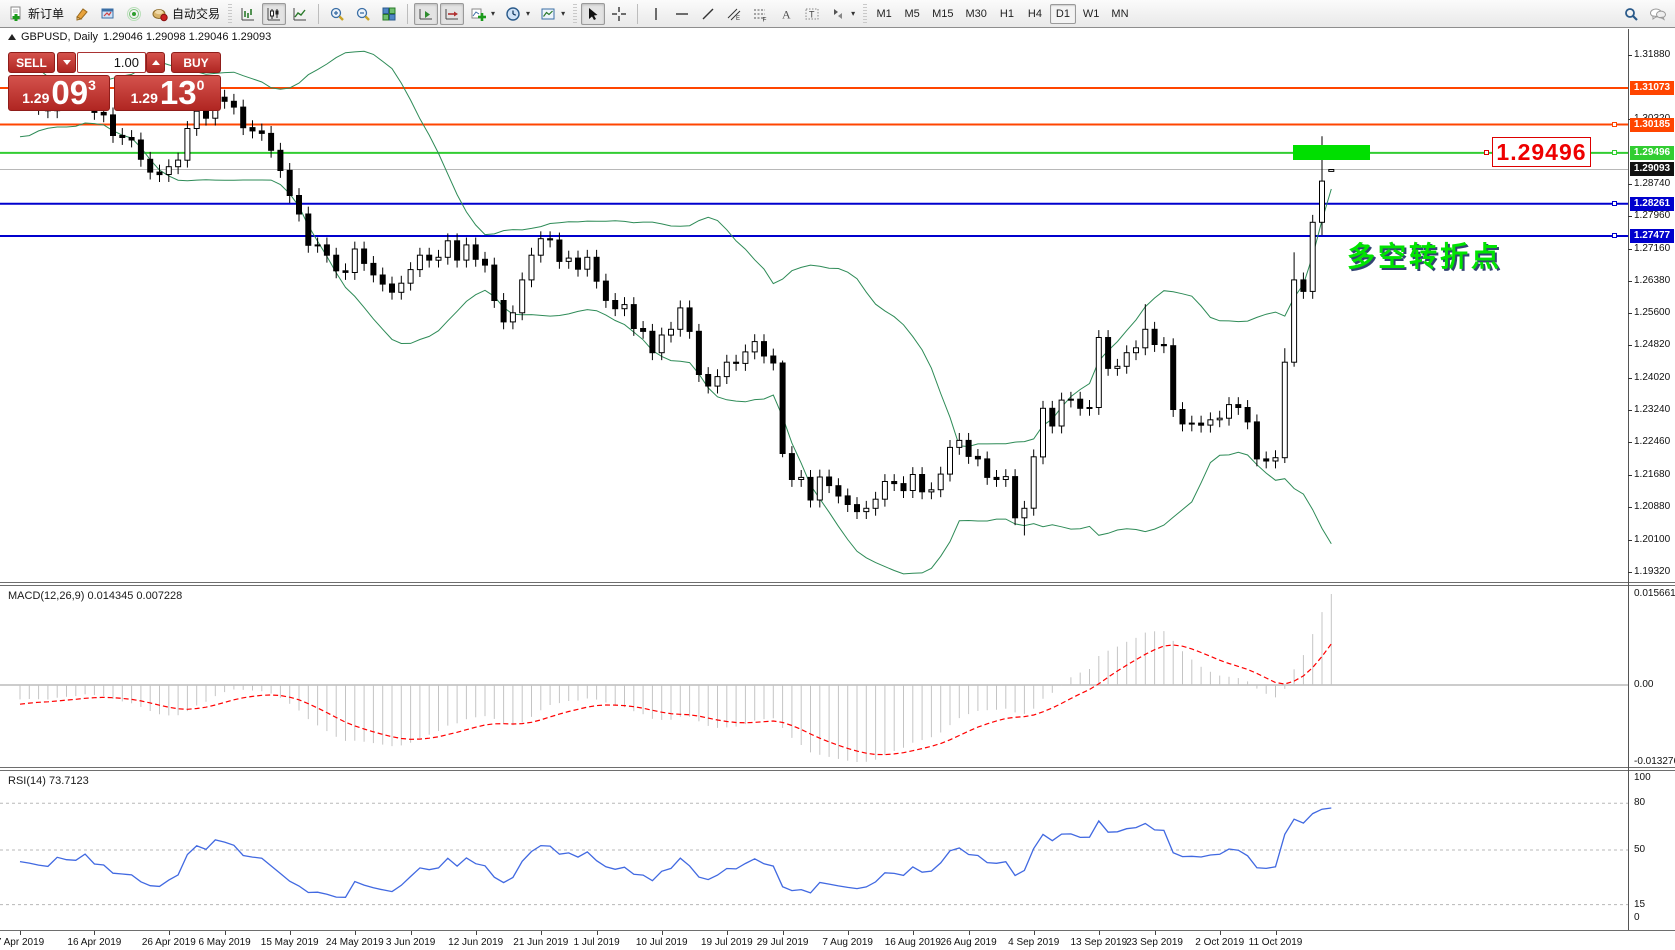 Image resolution: width=1675 pixels, height=950 pixels. I want to click on bar-chart-button, so click(248, 14).